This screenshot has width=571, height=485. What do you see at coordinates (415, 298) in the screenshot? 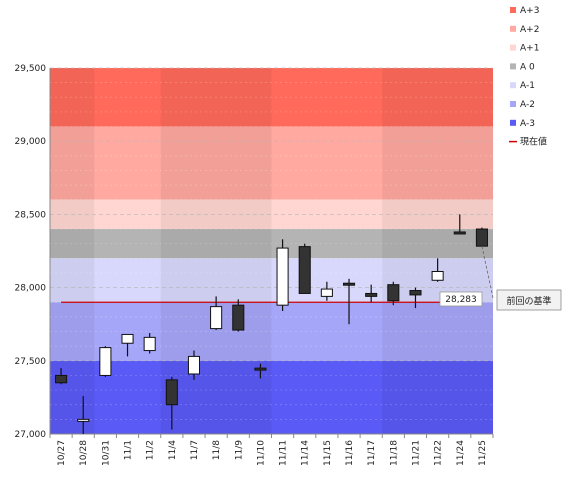
I see `candle-11/21` at bounding box center [415, 298].